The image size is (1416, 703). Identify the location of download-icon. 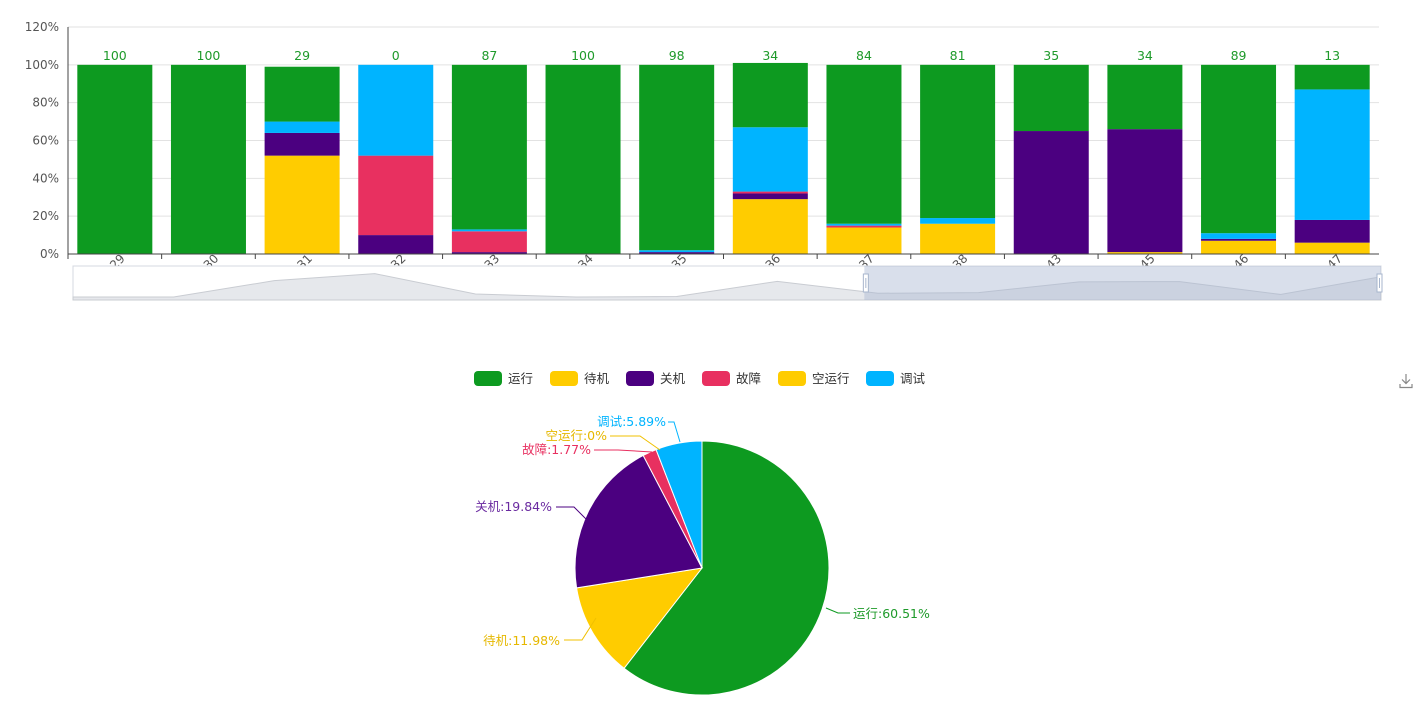
(1406, 381).